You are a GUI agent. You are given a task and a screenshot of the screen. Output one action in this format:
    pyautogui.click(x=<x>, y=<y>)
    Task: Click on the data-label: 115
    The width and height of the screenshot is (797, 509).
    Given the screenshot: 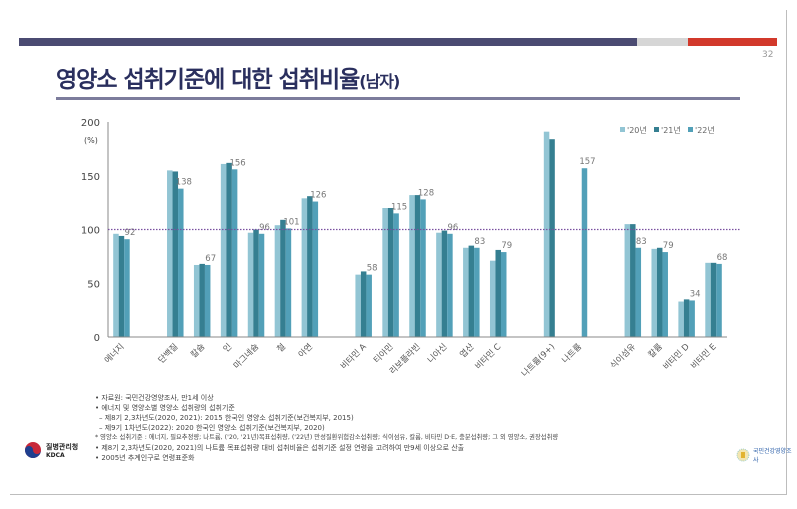 What is the action you would take?
    pyautogui.click(x=399, y=207)
    